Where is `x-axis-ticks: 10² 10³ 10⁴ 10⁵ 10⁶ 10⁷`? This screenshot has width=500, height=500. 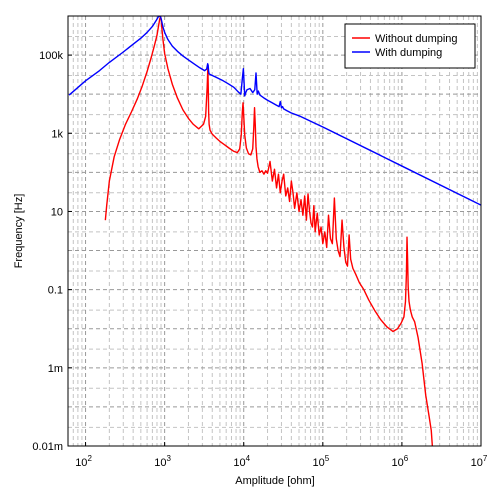 x-axis-ticks: 10² 10³ 10⁴ 10⁵ 10⁶ 10⁷ is located at coordinates (281, 455).